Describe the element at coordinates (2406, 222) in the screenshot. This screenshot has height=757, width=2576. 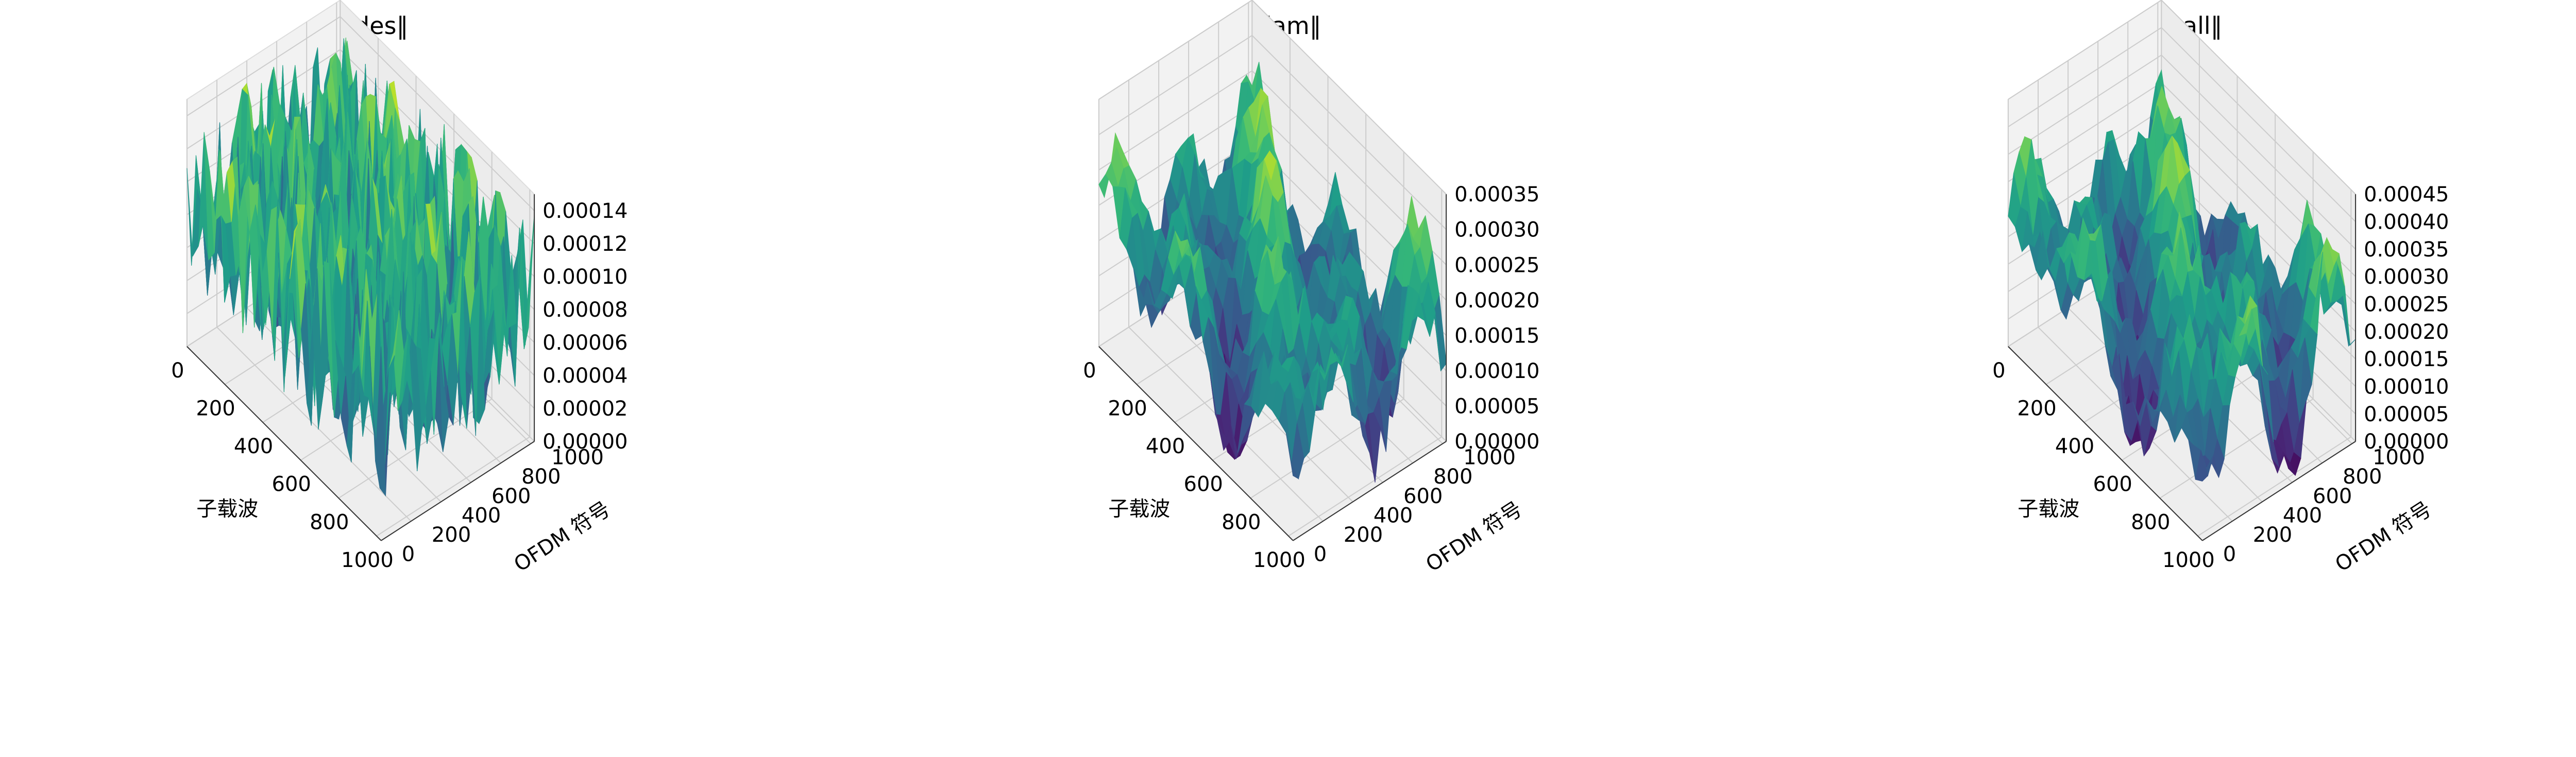
I see `z-tick-label: 0.00040` at that location.